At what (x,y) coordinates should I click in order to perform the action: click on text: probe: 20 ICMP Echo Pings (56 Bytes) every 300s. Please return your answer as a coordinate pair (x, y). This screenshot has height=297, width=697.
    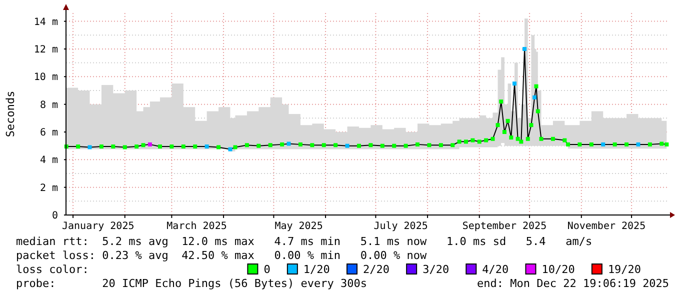
    Looking at the image, I should click on (191, 283).